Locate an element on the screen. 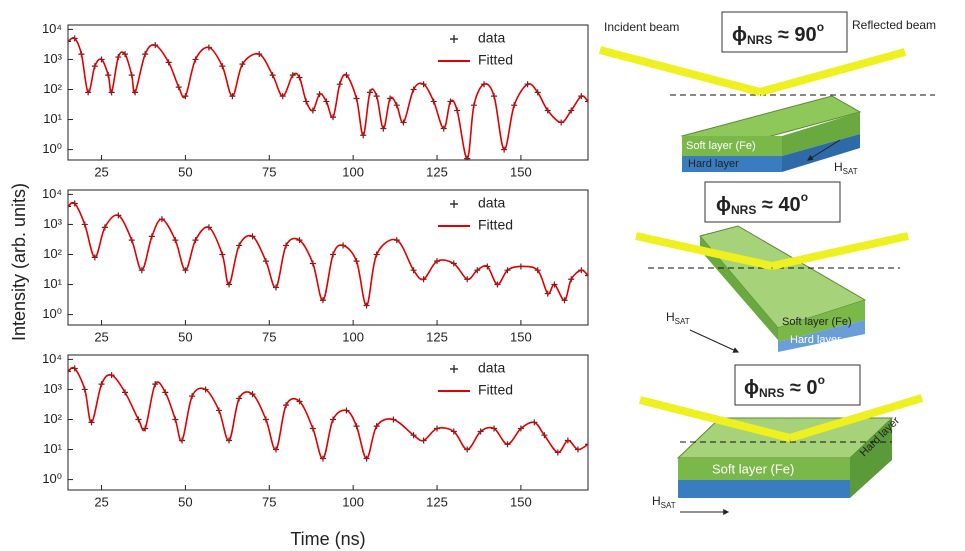 Image resolution: width=965 pixels, height=551 pixels. hard-side is located at coordinates (821, 153).